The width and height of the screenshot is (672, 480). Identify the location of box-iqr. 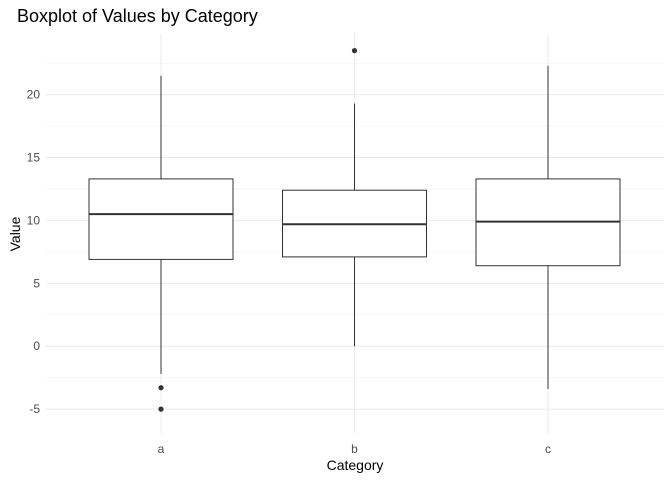
(161, 219).